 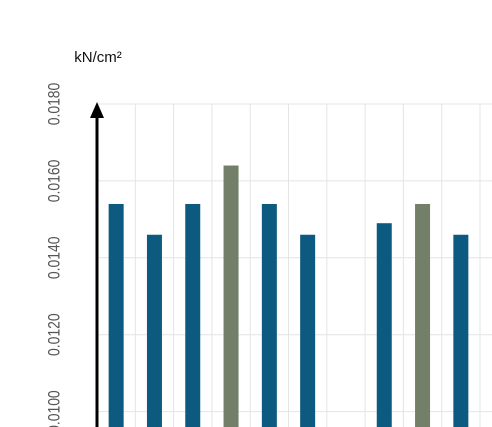 I want to click on y-tick-label: 0.0160, so click(x=54, y=180).